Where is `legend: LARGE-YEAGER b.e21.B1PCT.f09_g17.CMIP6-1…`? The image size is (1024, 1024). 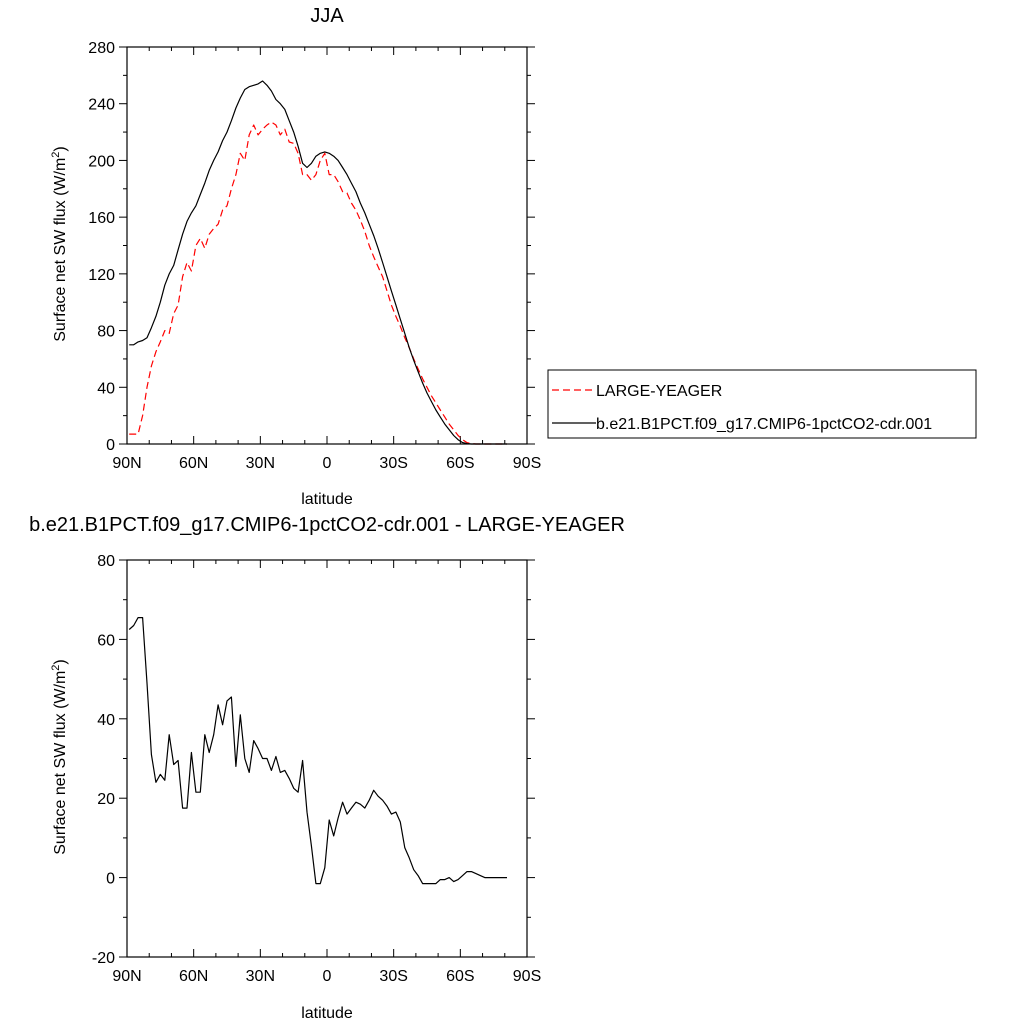 legend: LARGE-YEAGER b.e21.B1PCT.f09_g17.CMIP6-1… is located at coordinates (762, 404).